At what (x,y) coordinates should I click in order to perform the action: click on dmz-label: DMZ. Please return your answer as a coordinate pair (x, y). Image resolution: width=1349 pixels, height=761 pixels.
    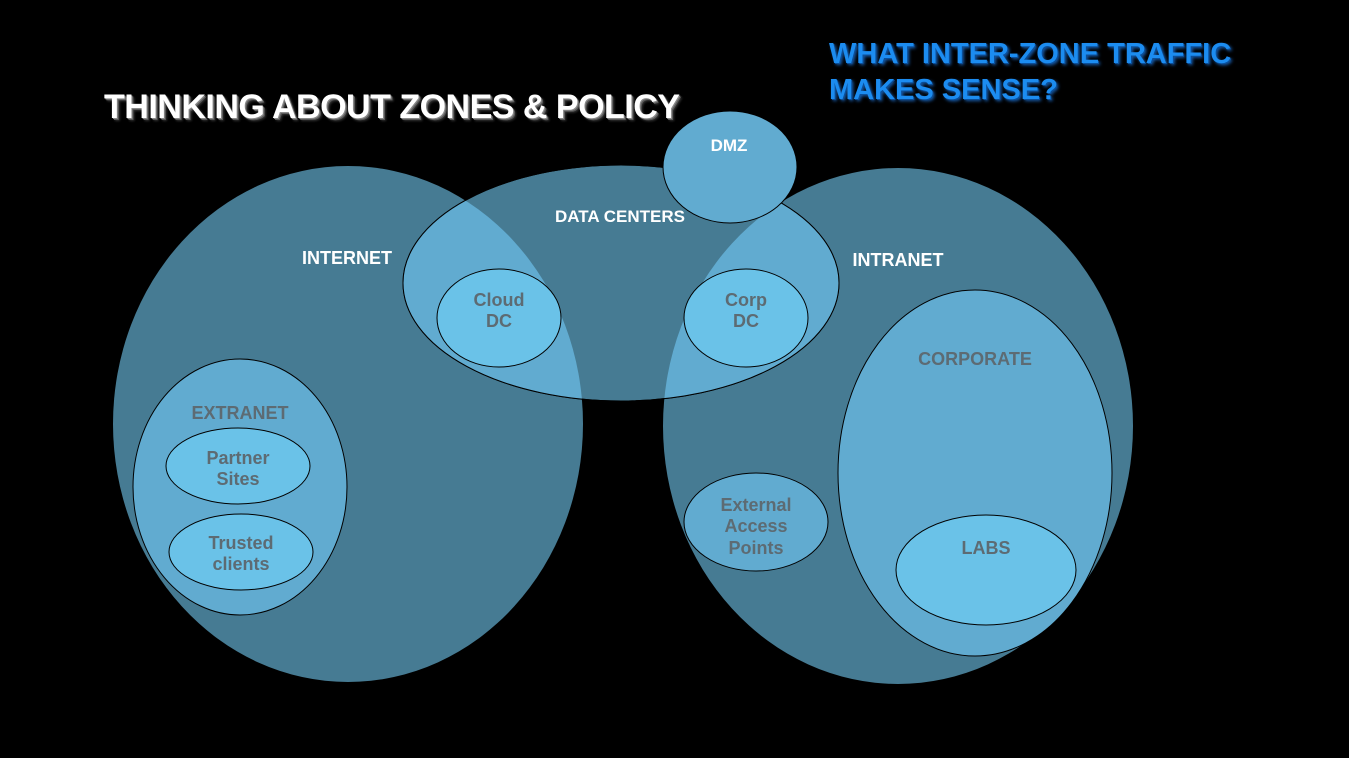
    Looking at the image, I should click on (729, 145).